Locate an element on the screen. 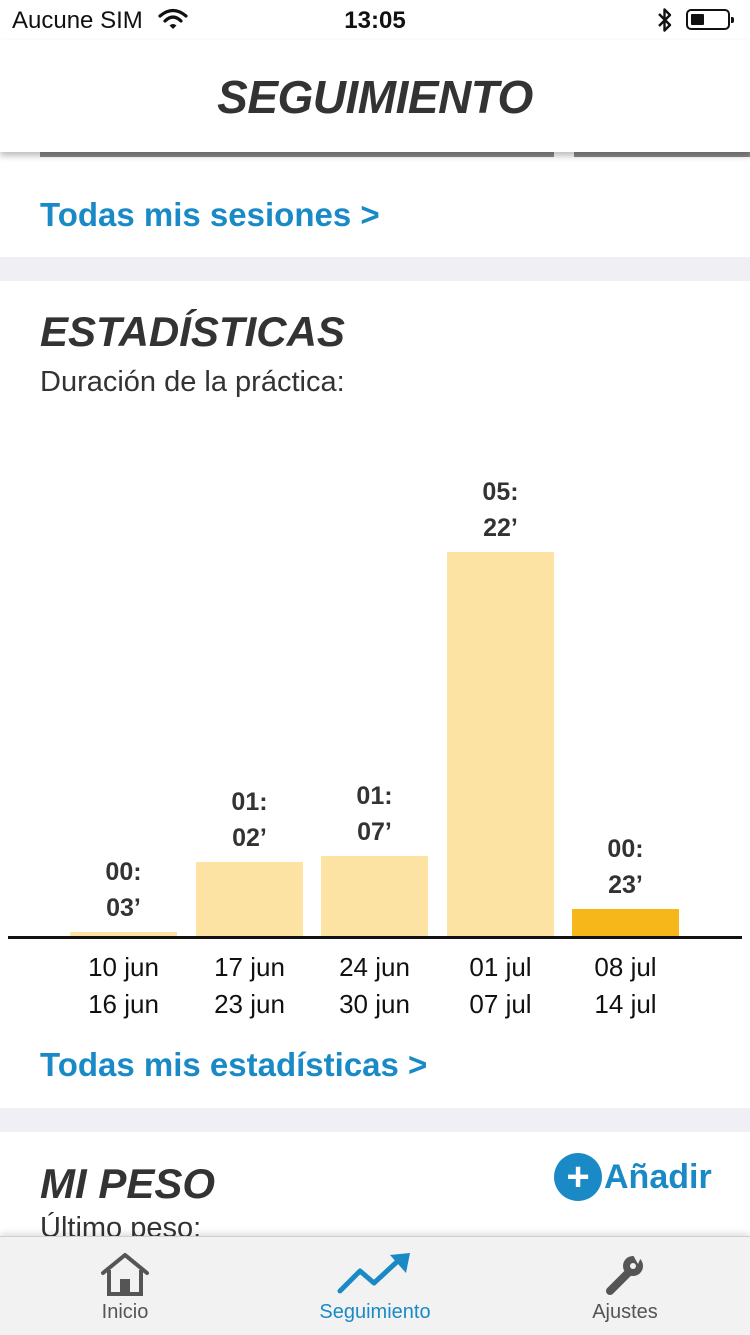  statistics-title: ESTADÍSTICAS is located at coordinates (192, 331).